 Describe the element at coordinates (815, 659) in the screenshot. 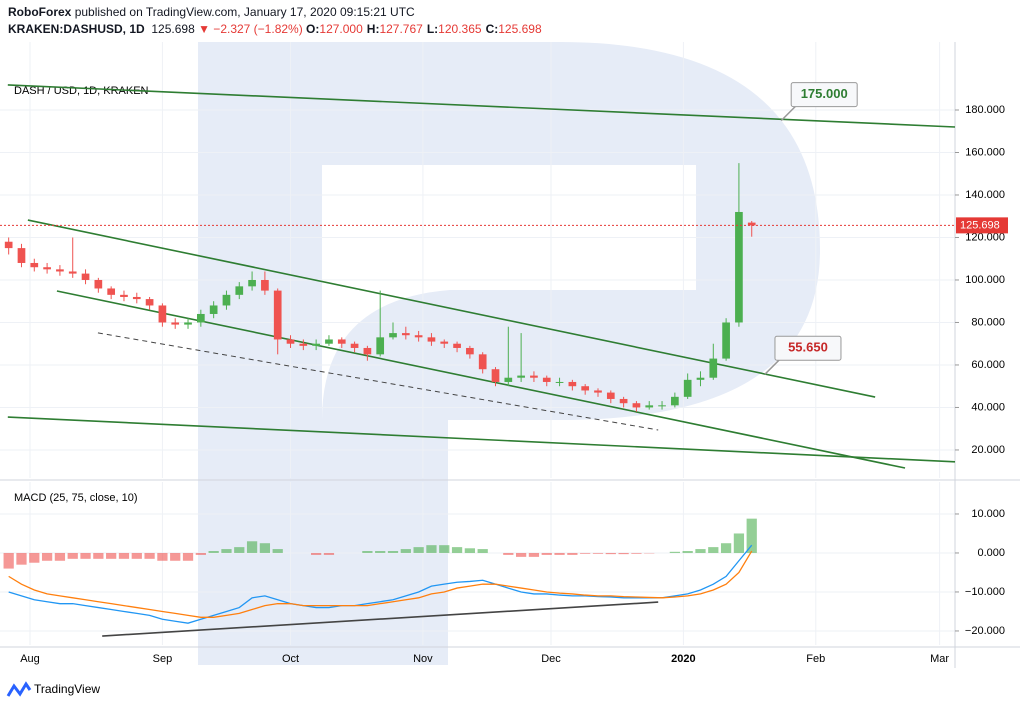

I see `x-tick-label: Feb` at that location.